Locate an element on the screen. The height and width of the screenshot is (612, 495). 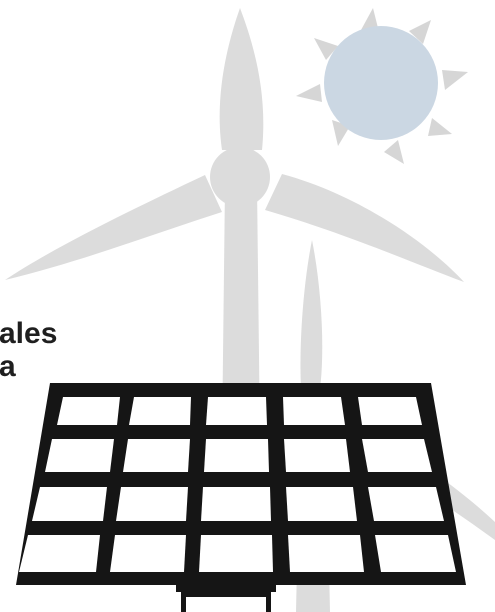
sun-icon is located at coordinates (382, 86).